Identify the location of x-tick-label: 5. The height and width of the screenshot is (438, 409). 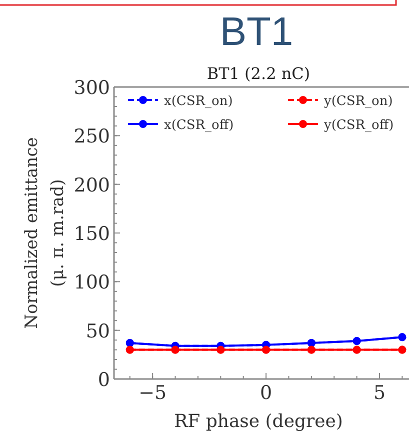
(379, 393).